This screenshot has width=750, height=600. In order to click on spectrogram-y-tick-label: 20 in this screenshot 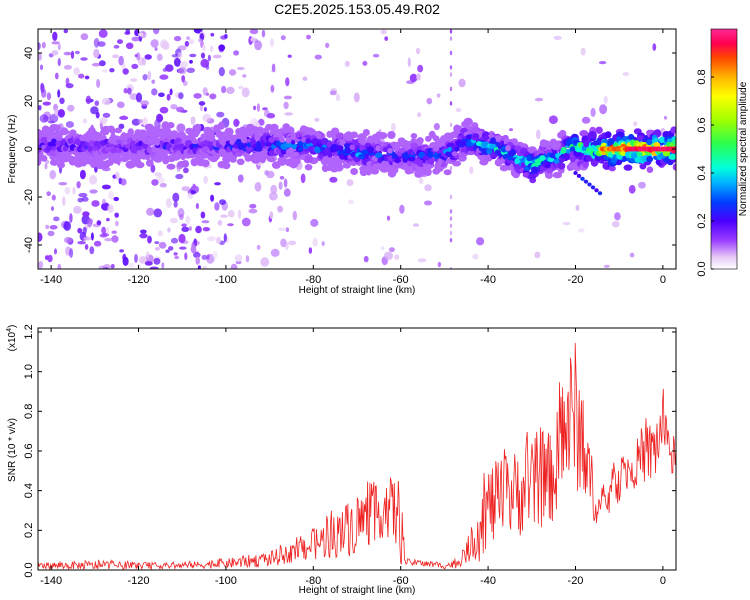, I will do `click(29, 101)`.